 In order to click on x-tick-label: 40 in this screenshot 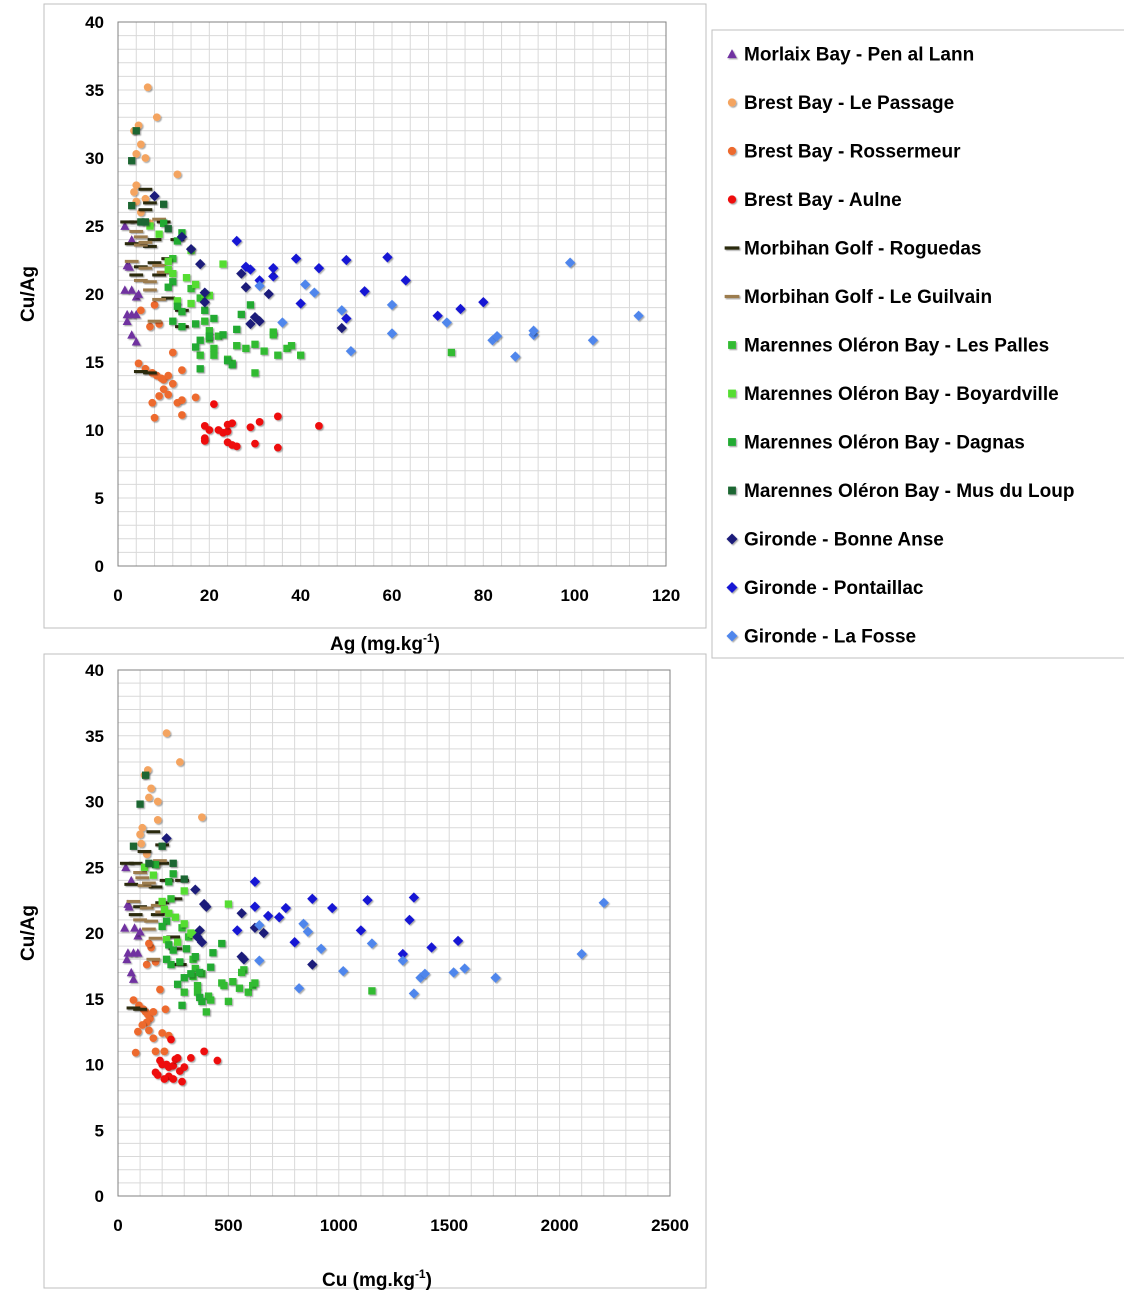, I will do `click(300, 595)`.